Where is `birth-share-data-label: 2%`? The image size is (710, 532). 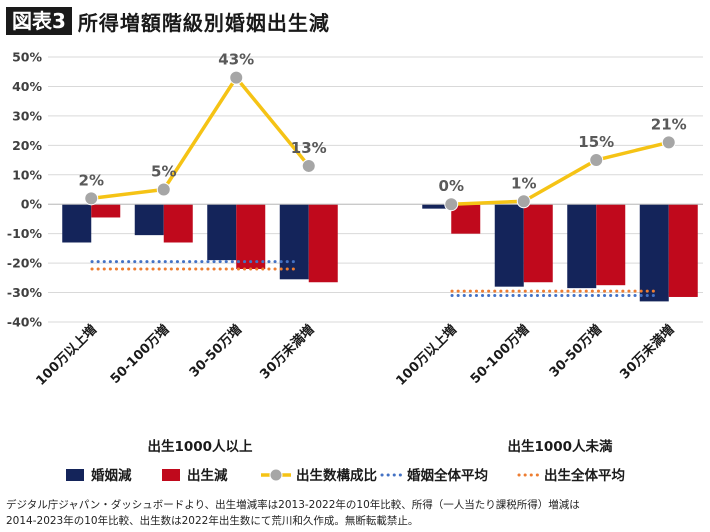
birth-share-data-label: 2% is located at coordinates (91, 180).